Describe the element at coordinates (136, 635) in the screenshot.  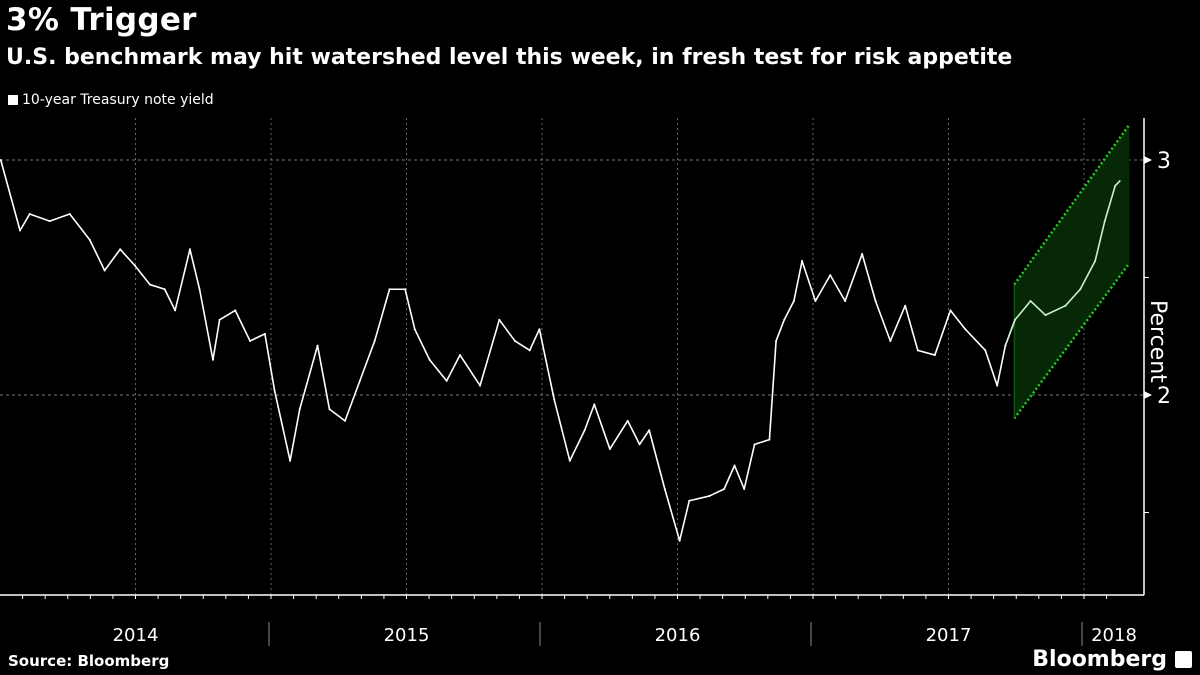
I see `x-tick-label: 2014` at that location.